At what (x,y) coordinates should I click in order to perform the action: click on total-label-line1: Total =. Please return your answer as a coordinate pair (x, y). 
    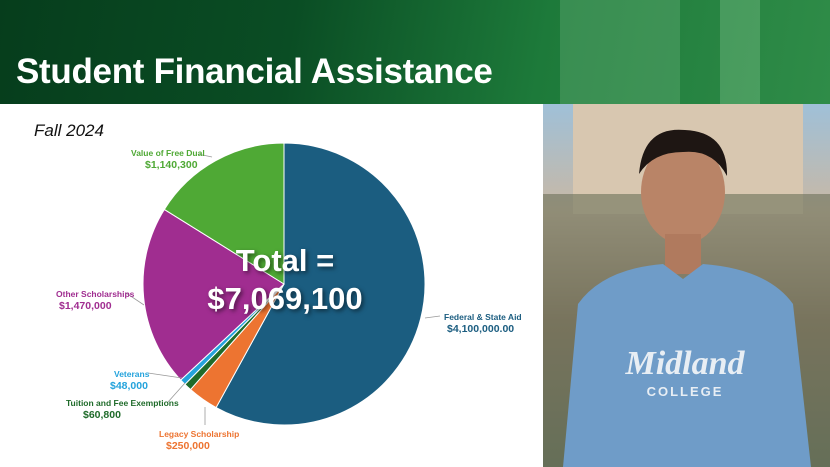
    Looking at the image, I should click on (285, 260).